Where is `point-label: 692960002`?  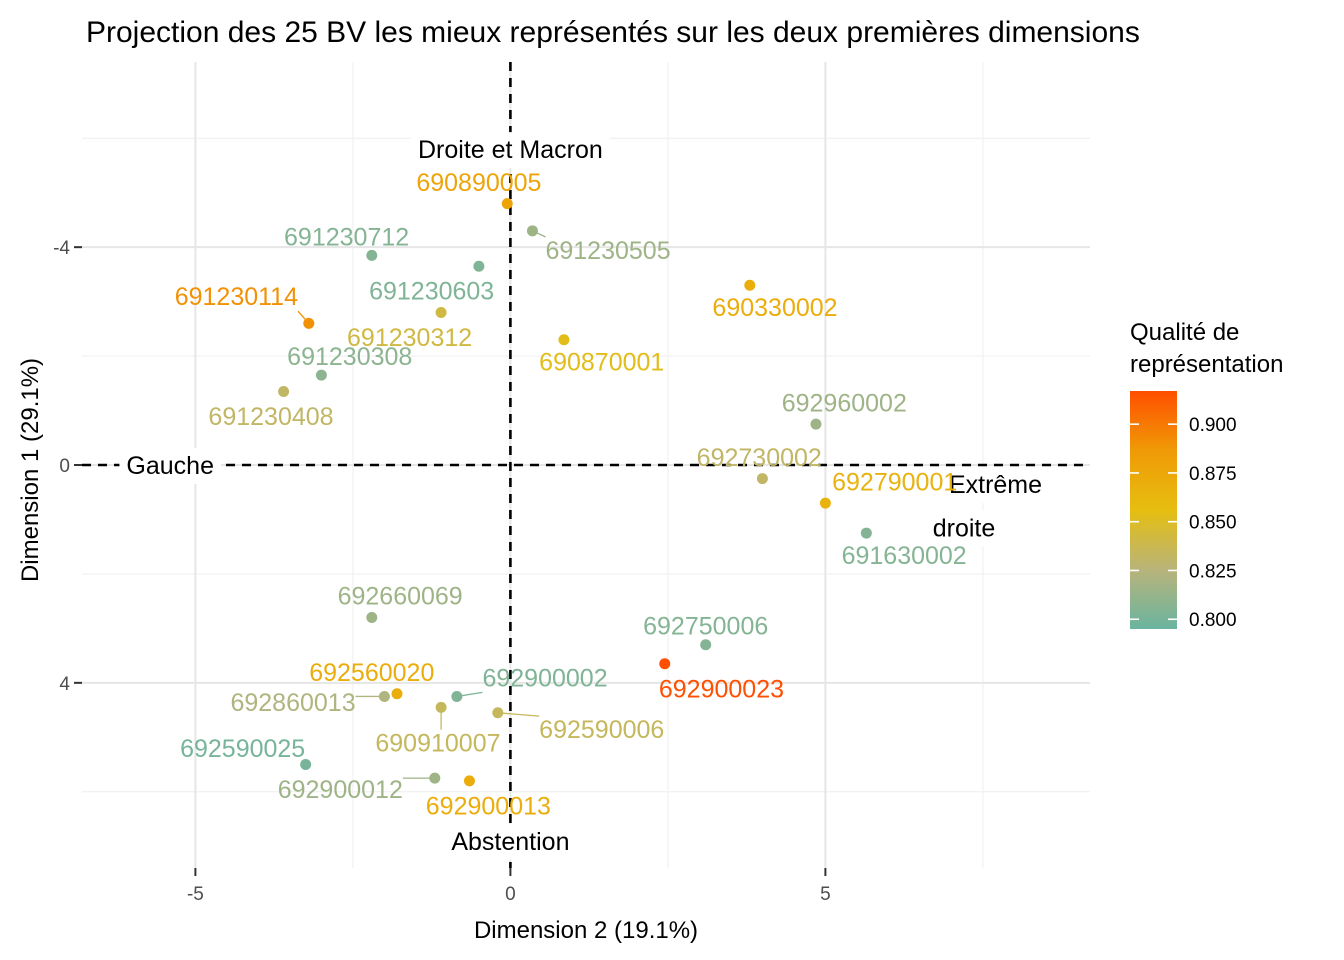
point-label: 692960002 is located at coordinates (844, 403).